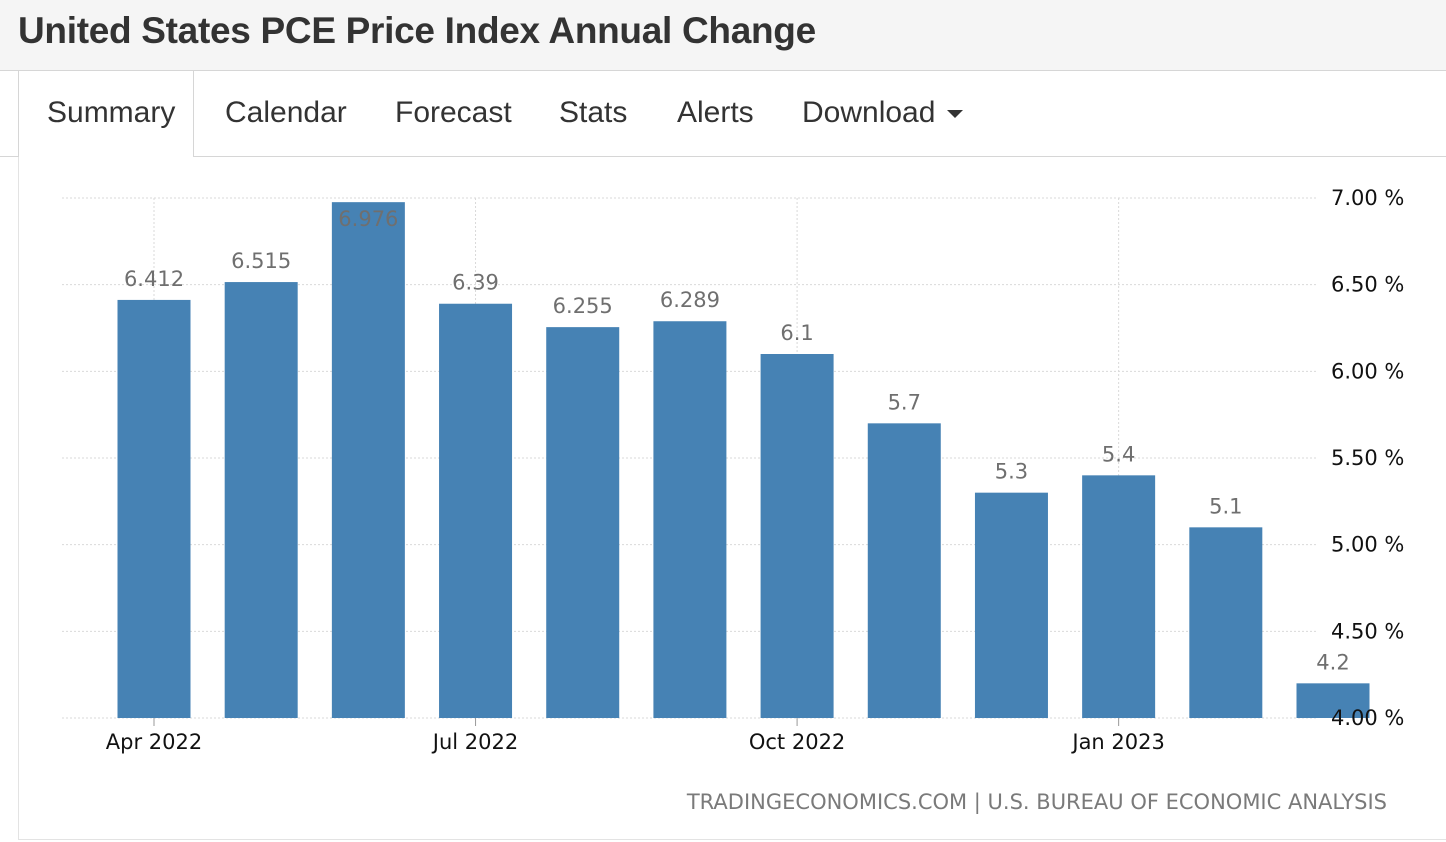  Describe the element at coordinates (111, 112) in the screenshot. I see `tab-summary-label: Summary` at that location.